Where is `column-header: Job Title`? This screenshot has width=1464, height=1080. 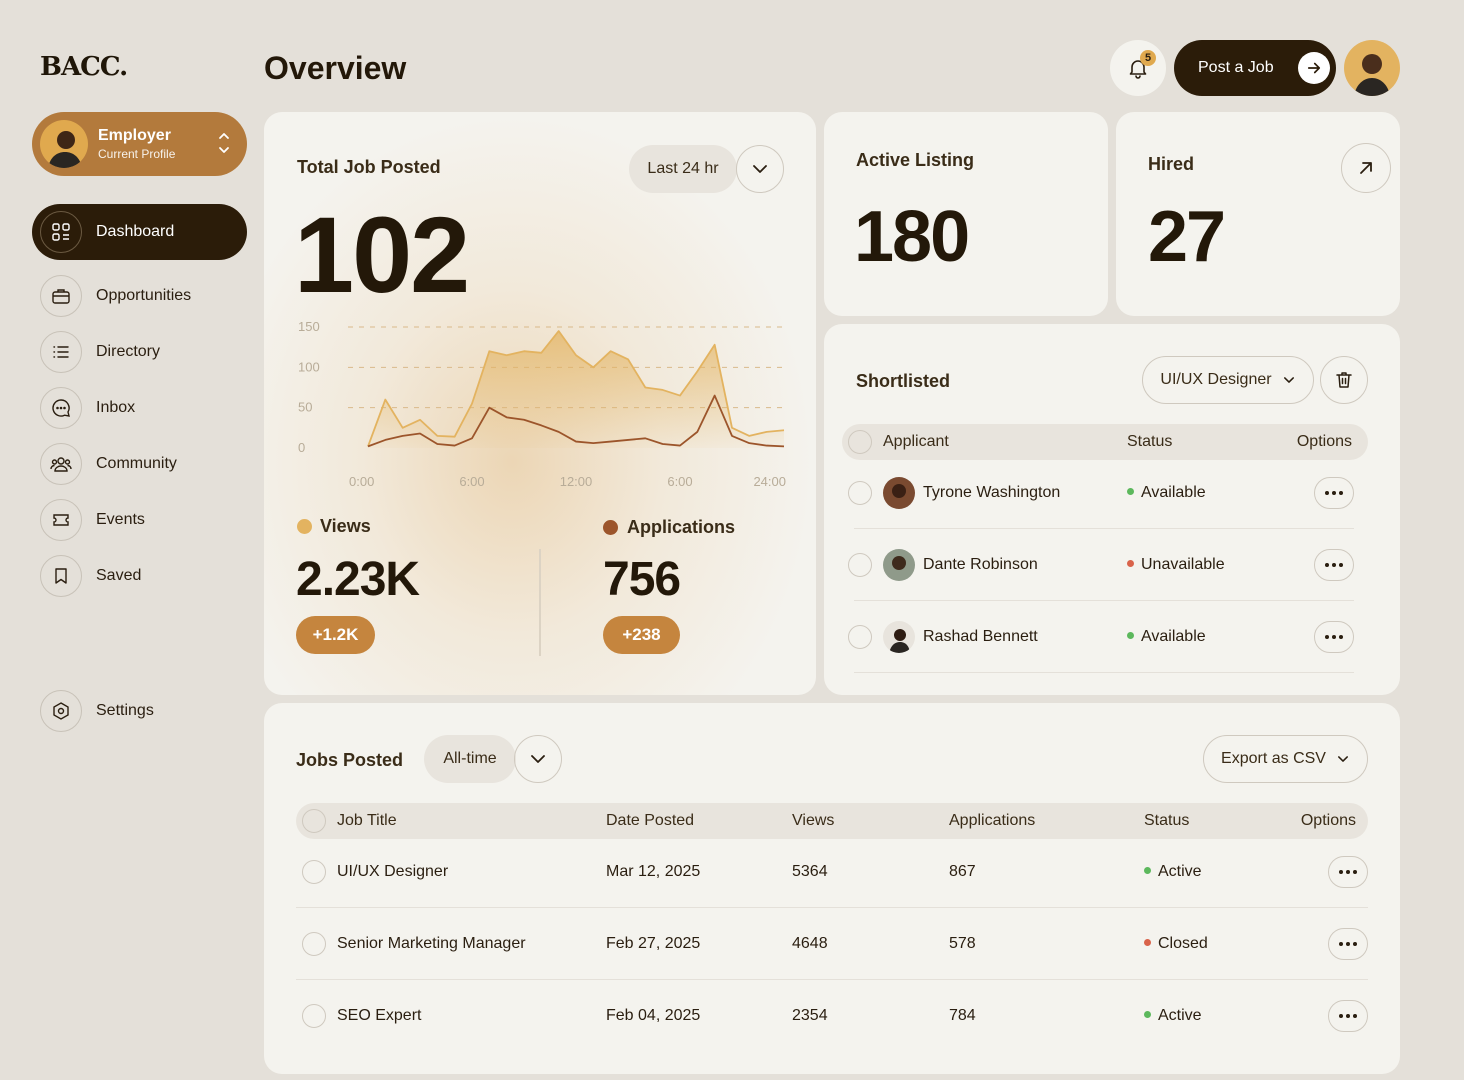
column-header: Job Title is located at coordinates (367, 820).